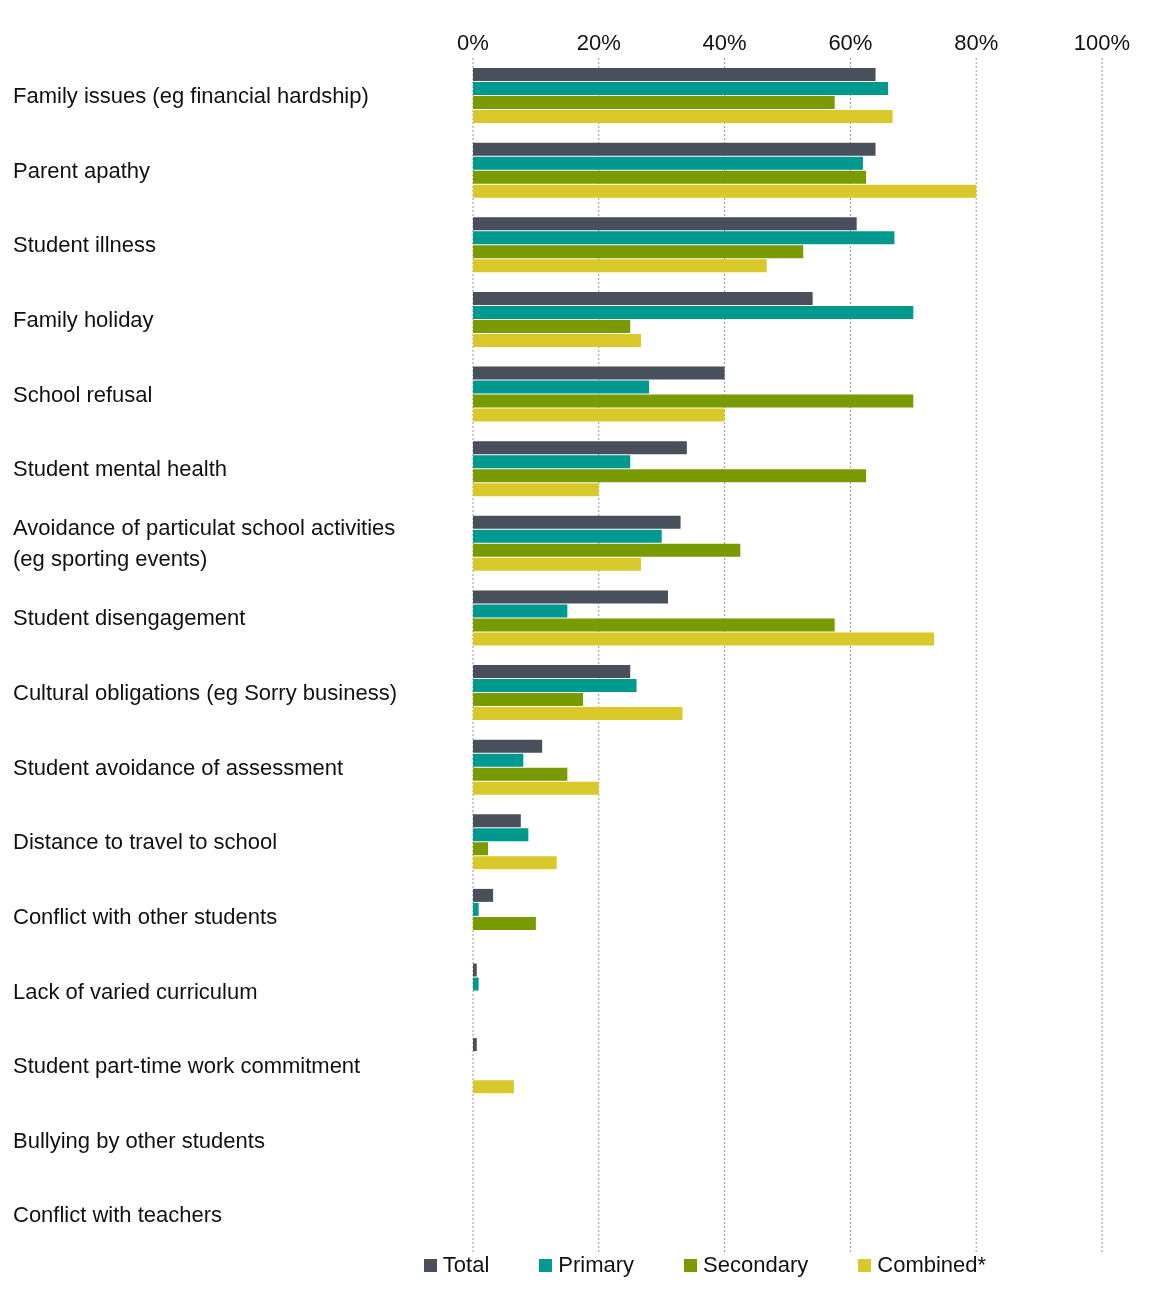 This screenshot has width=1165, height=1301. What do you see at coordinates (598, 42) in the screenshot?
I see `x-tick-label: 20%` at bounding box center [598, 42].